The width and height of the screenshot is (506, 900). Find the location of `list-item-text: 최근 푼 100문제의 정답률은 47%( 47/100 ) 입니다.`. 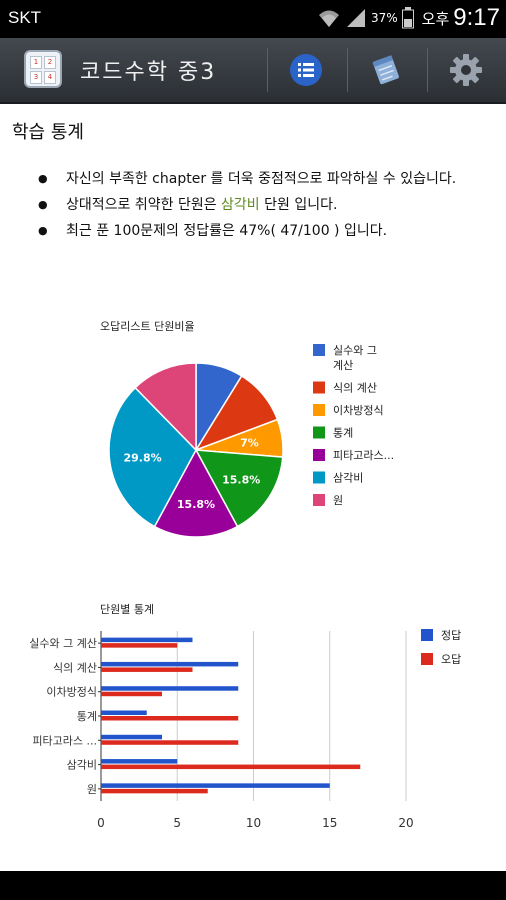

list-item-text: 최근 푼 100문제의 정답률은 47%( 47/100 ) 입니다. is located at coordinates (227, 231).